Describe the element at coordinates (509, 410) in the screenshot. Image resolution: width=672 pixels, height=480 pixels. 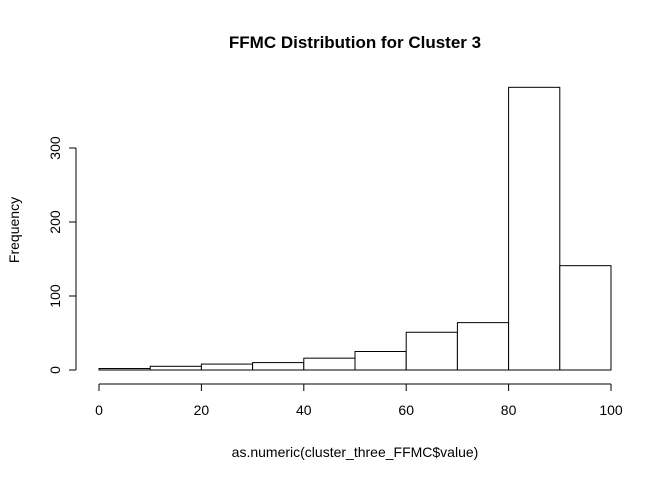
I see `x-tick-label: 80` at that location.